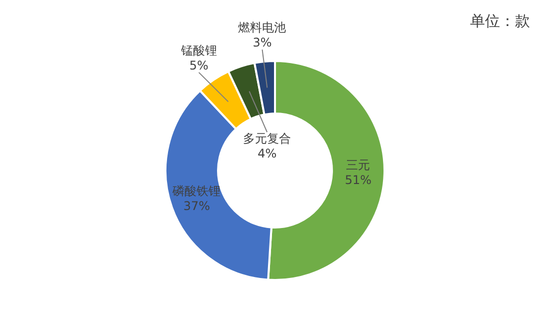 The height and width of the screenshot is (311, 550). Describe the element at coordinates (262, 27) in the screenshot. I see `slice-label: 燃料电池` at that location.